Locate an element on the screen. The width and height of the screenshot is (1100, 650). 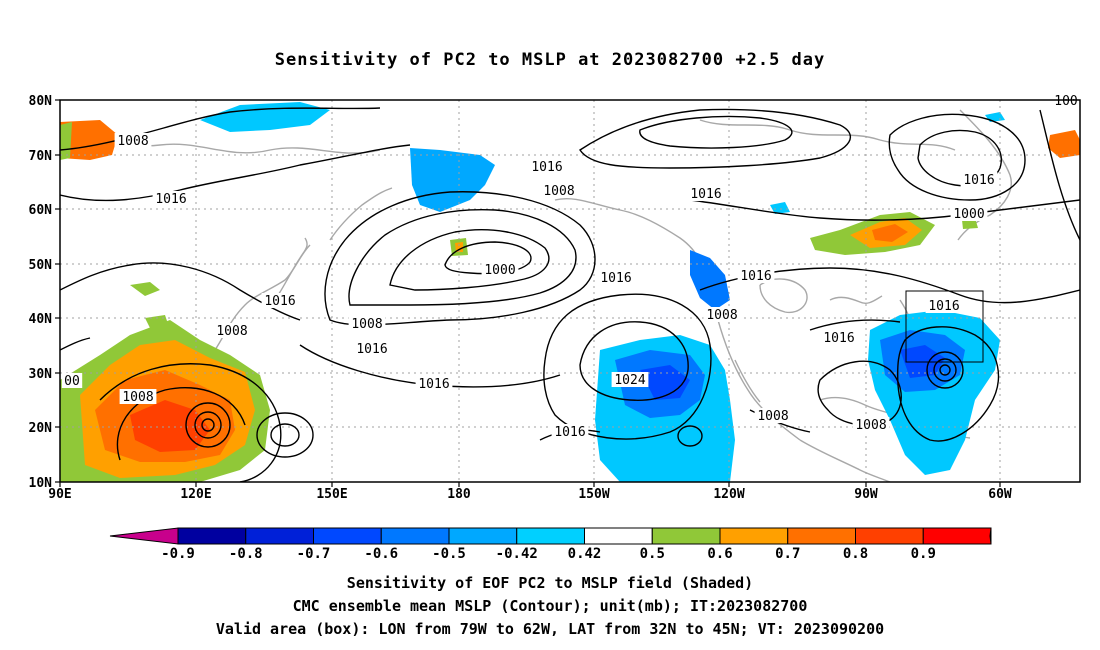
colorbar-tick-label: -0.7 is located at coordinates (314, 554).